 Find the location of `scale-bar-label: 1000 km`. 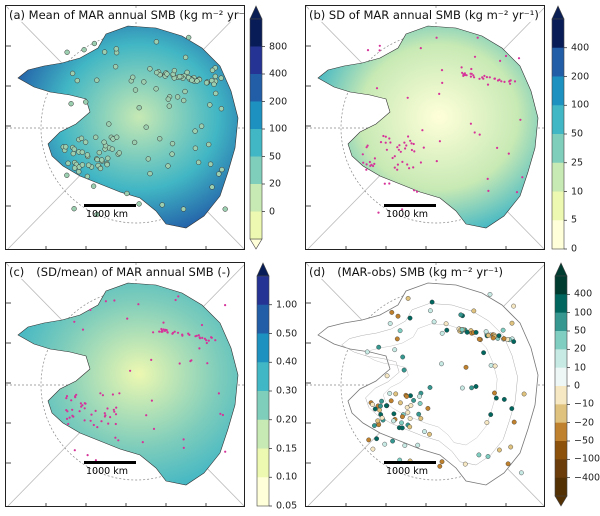

scale-bar-label: 1000 km is located at coordinates (107, 214).